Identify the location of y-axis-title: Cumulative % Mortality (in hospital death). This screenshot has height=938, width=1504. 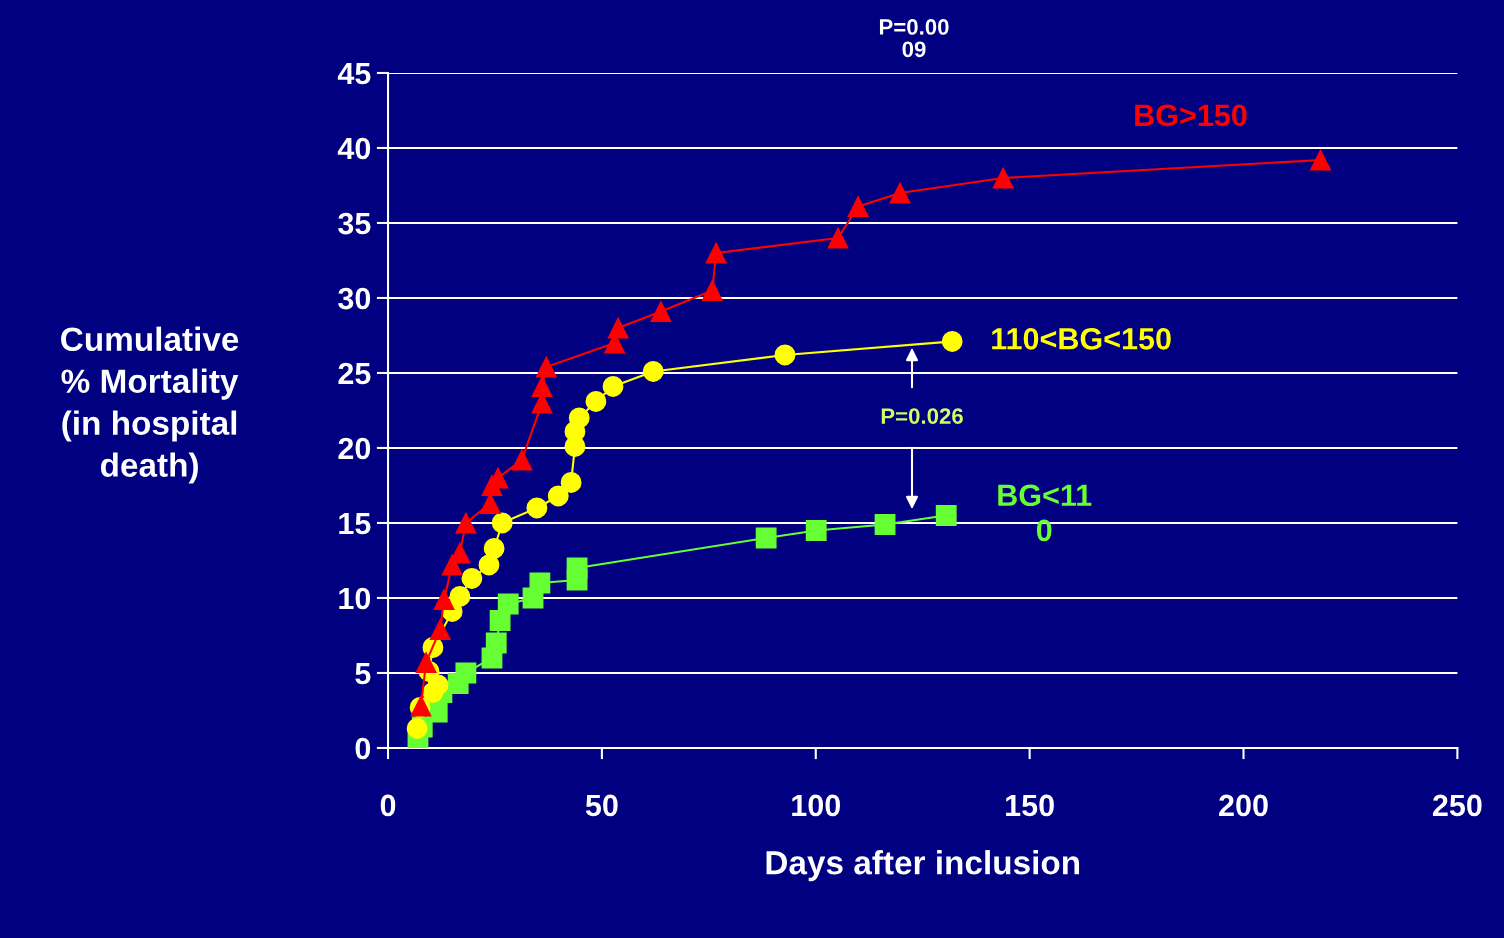
(150, 405).